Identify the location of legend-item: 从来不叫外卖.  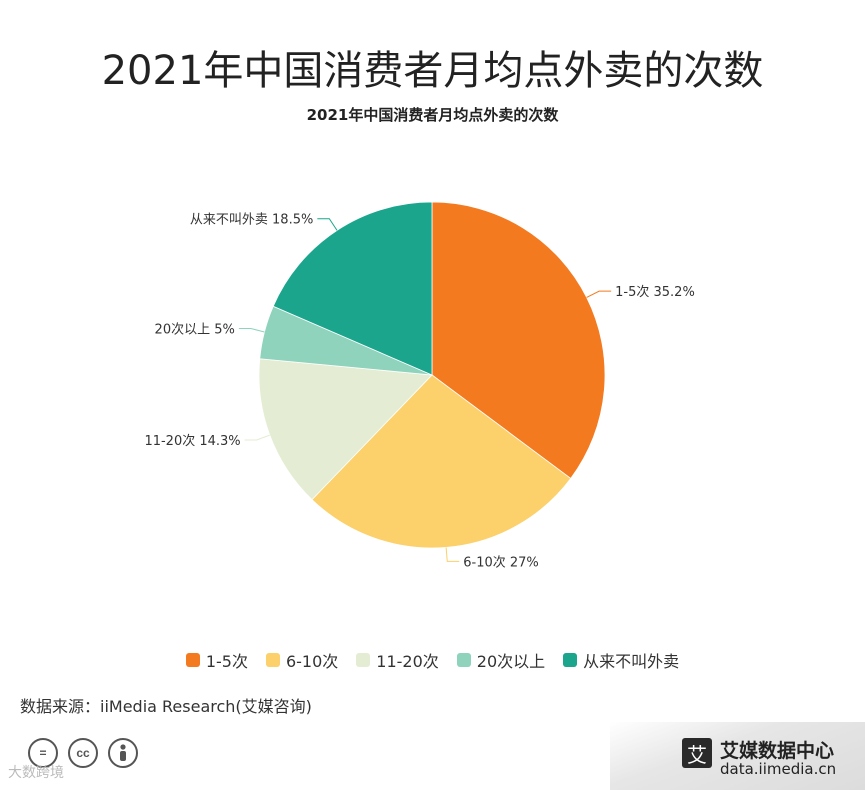
(621, 660).